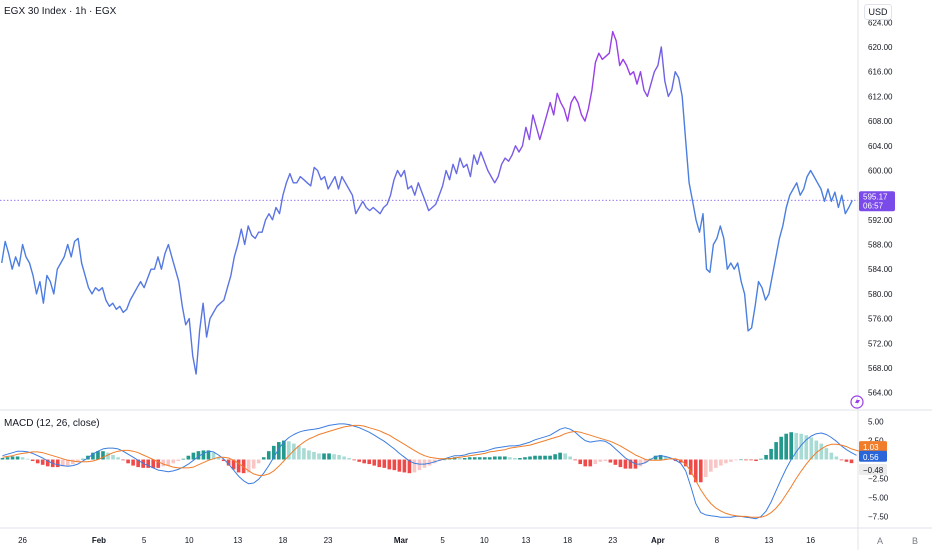 Image resolution: width=932 pixels, height=550 pixels. Describe the element at coordinates (880, 121) in the screenshot. I see `price-tick-label: 608.00` at that location.